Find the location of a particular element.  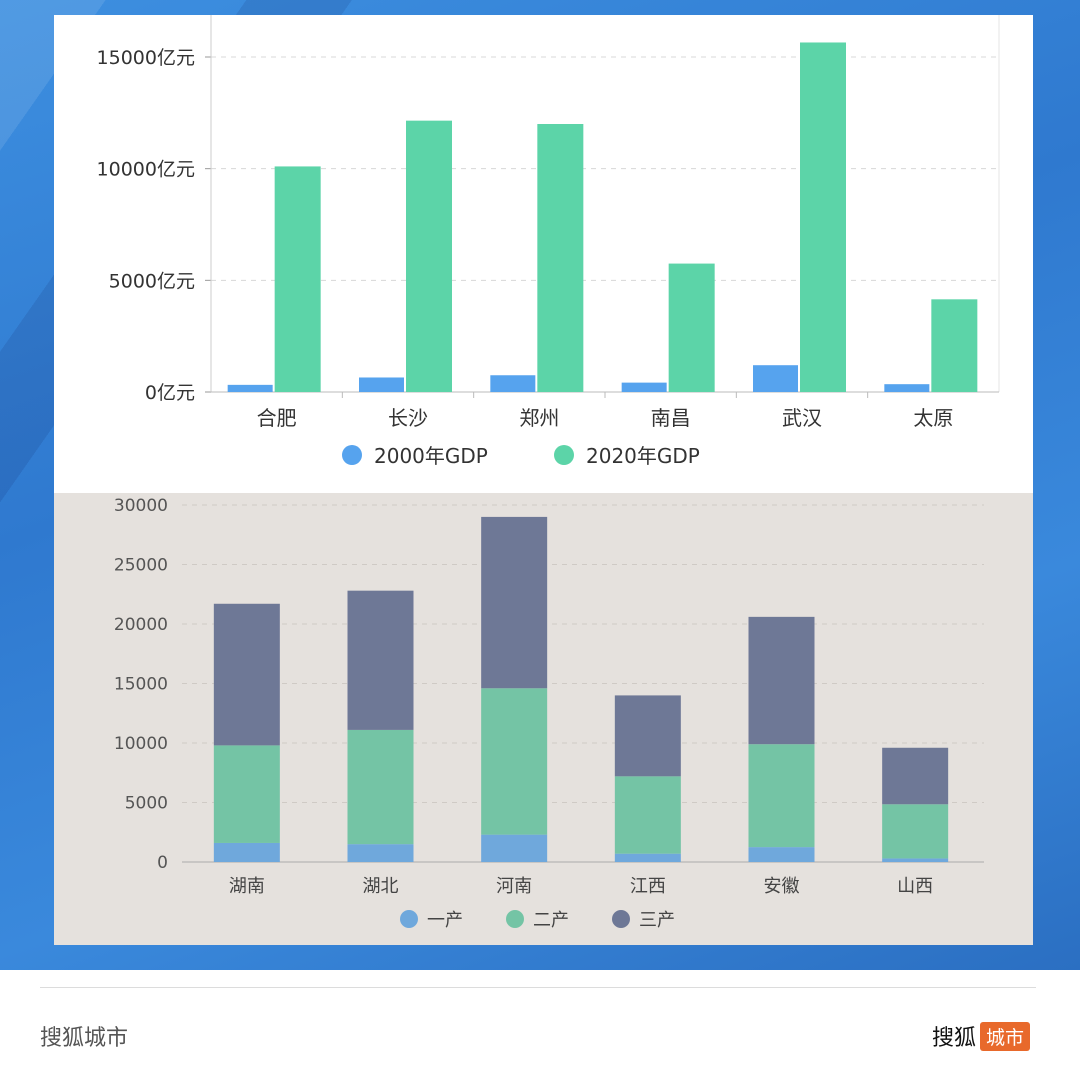

xtick-label: 山西 is located at coordinates (915, 886).